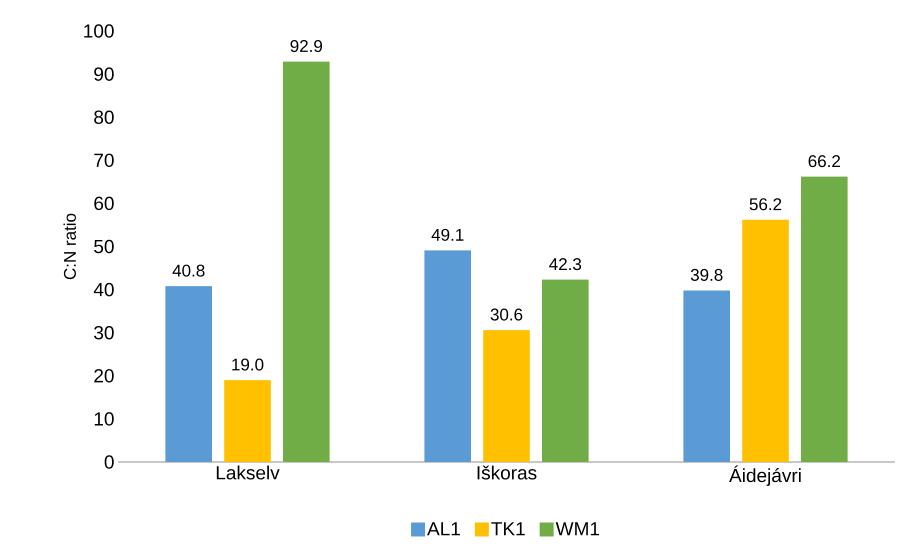 This screenshot has width=903, height=556. I want to click on data-label: 66.2, so click(824, 161).